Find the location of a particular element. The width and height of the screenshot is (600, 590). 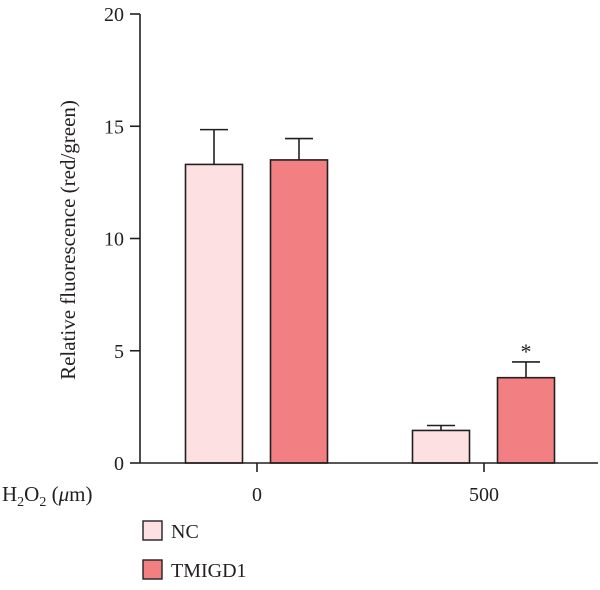

legend-swatch-nc is located at coordinates (152, 530).